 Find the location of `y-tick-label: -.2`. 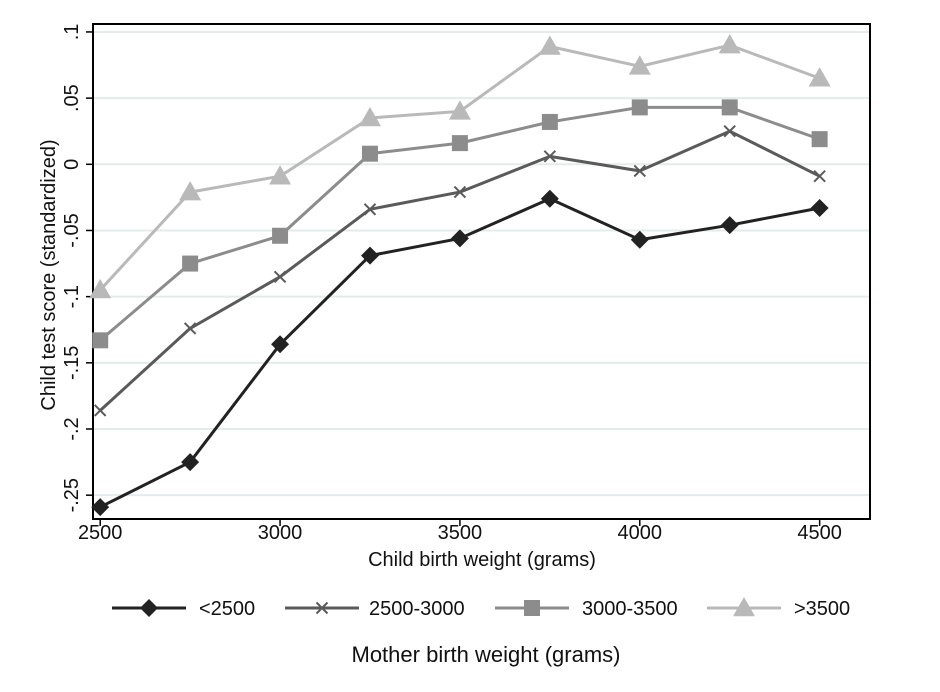

y-tick-label: -.2 is located at coordinates (72, 428).